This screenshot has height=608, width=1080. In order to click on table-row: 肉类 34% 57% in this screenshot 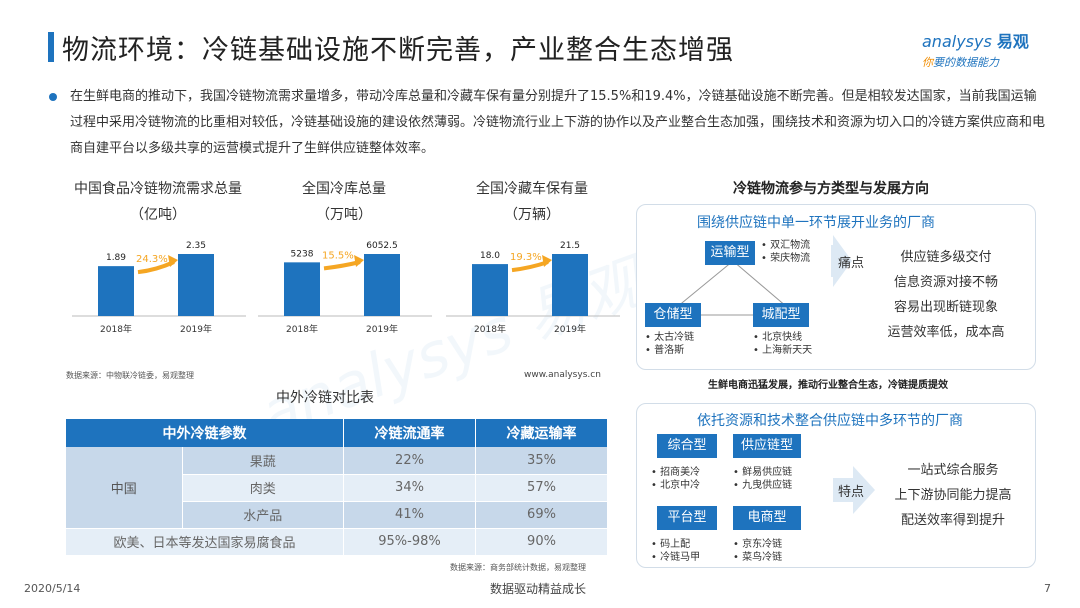, I will do `click(337, 488)`.